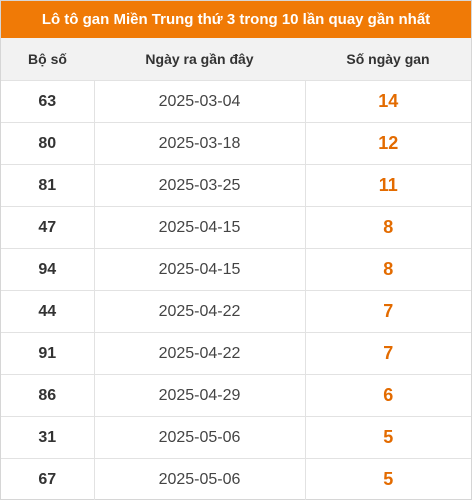  What do you see at coordinates (48, 101) in the screenshot?
I see `cell-number: 63` at bounding box center [48, 101].